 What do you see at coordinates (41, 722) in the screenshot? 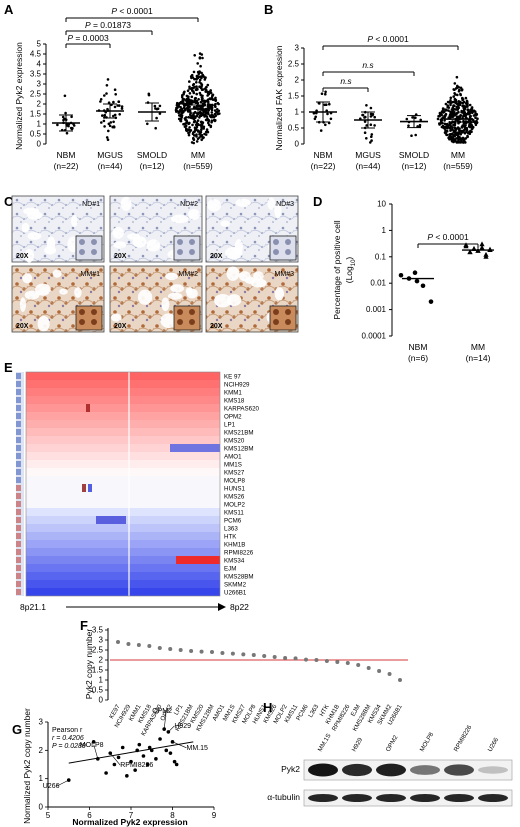
I see `y-tick-label: 3` at bounding box center [41, 722].